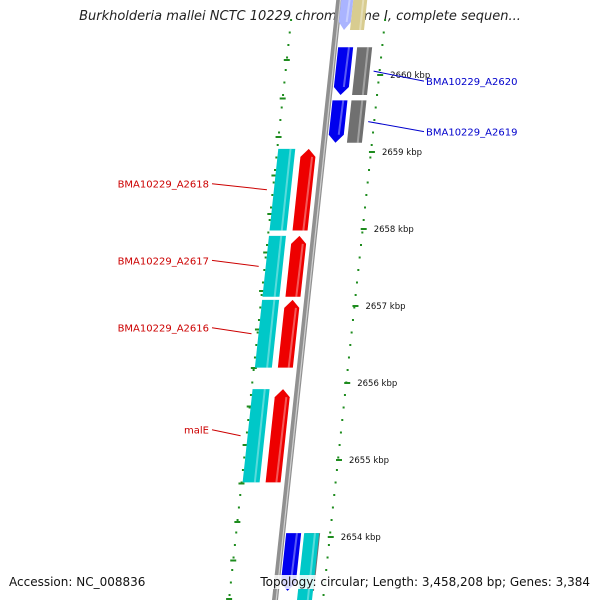 Image resolution: width=600 pixels, height=600 pixels. What do you see at coordinates (163, 261) in the screenshot?
I see `gene-label: BMA10229_A2617` at bounding box center [163, 261].